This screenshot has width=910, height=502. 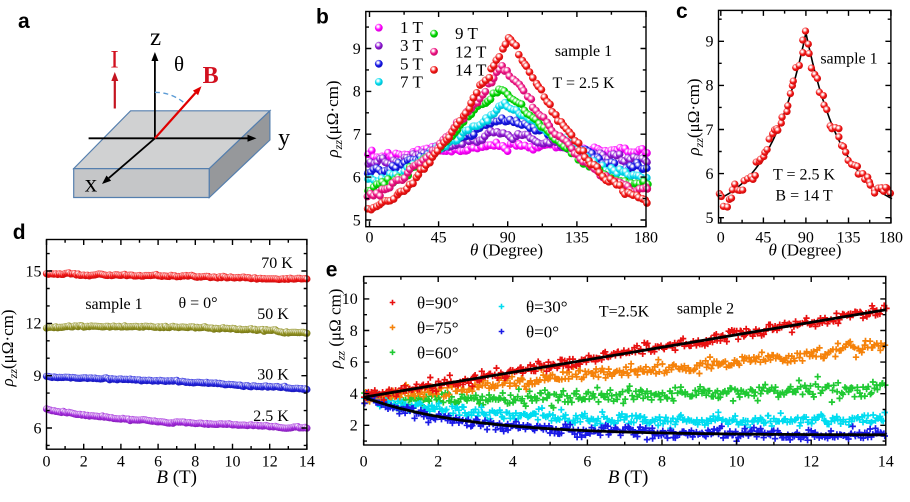 I want to click on svg-text: a, so click(x=24, y=21).